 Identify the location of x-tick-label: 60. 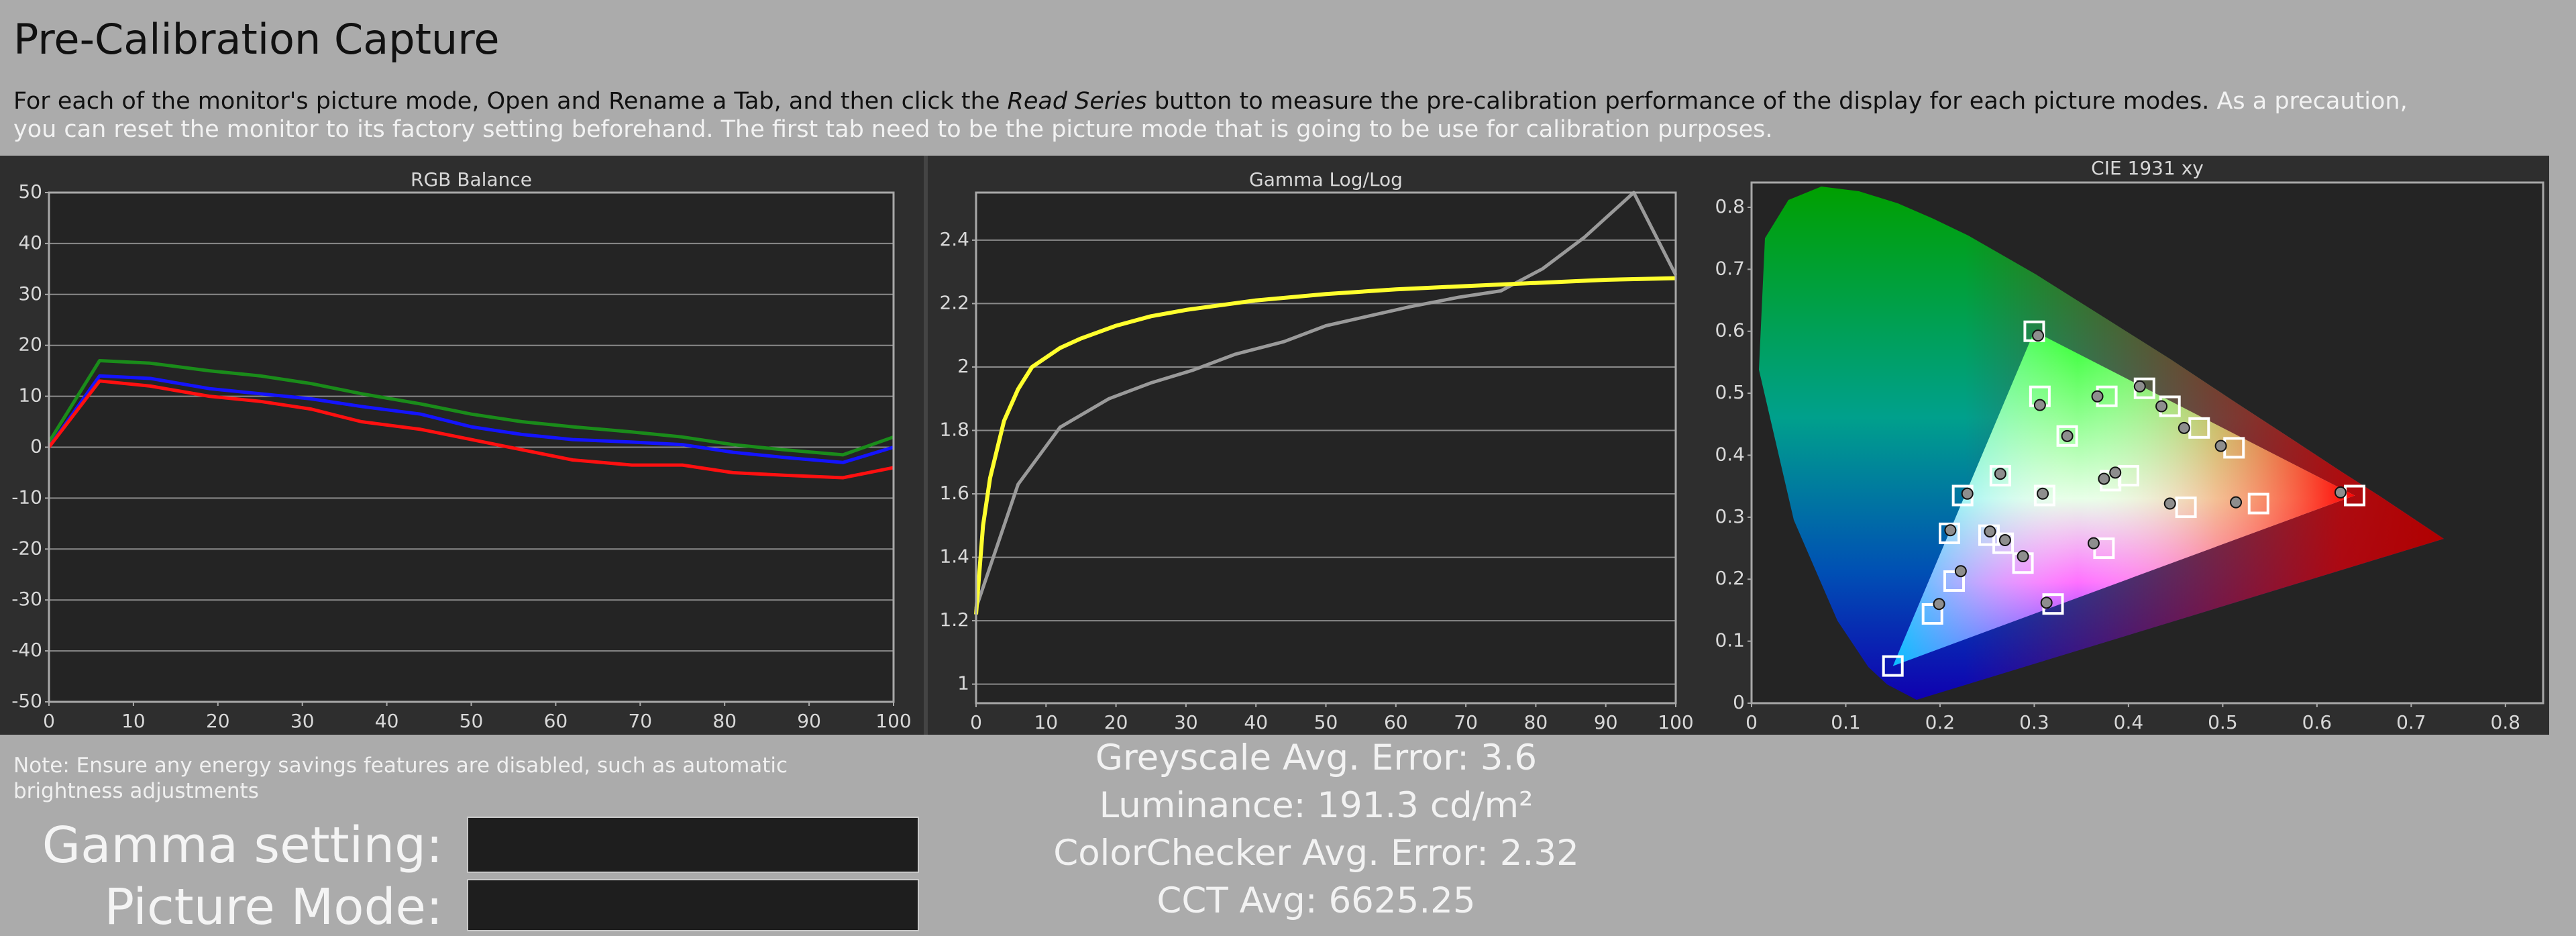
(556, 721).